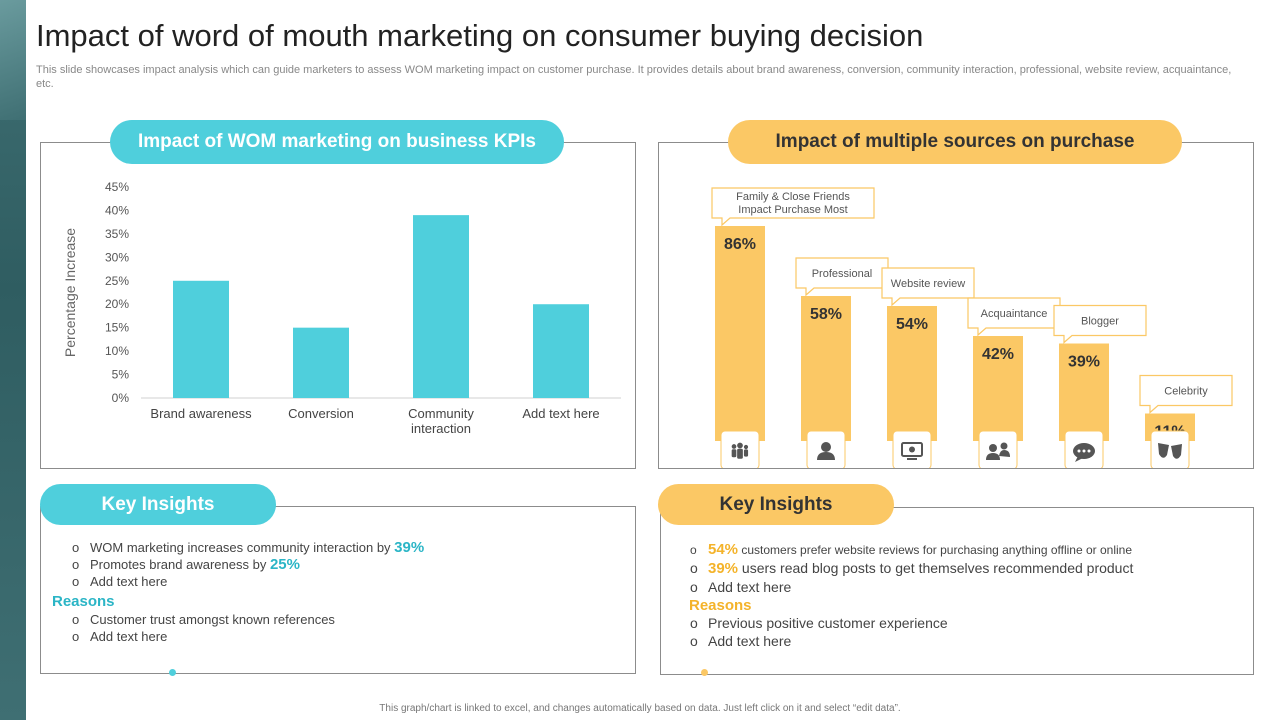 This screenshot has width=1280, height=720. I want to click on theater-masks-icon, so click(1170, 451).